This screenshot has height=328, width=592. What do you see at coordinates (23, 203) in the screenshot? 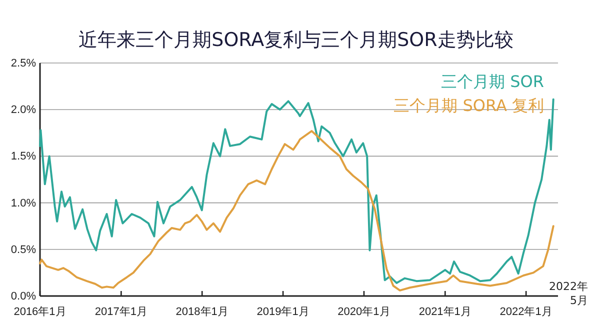
I see `y-tick-label: 1.0%` at bounding box center [23, 203].